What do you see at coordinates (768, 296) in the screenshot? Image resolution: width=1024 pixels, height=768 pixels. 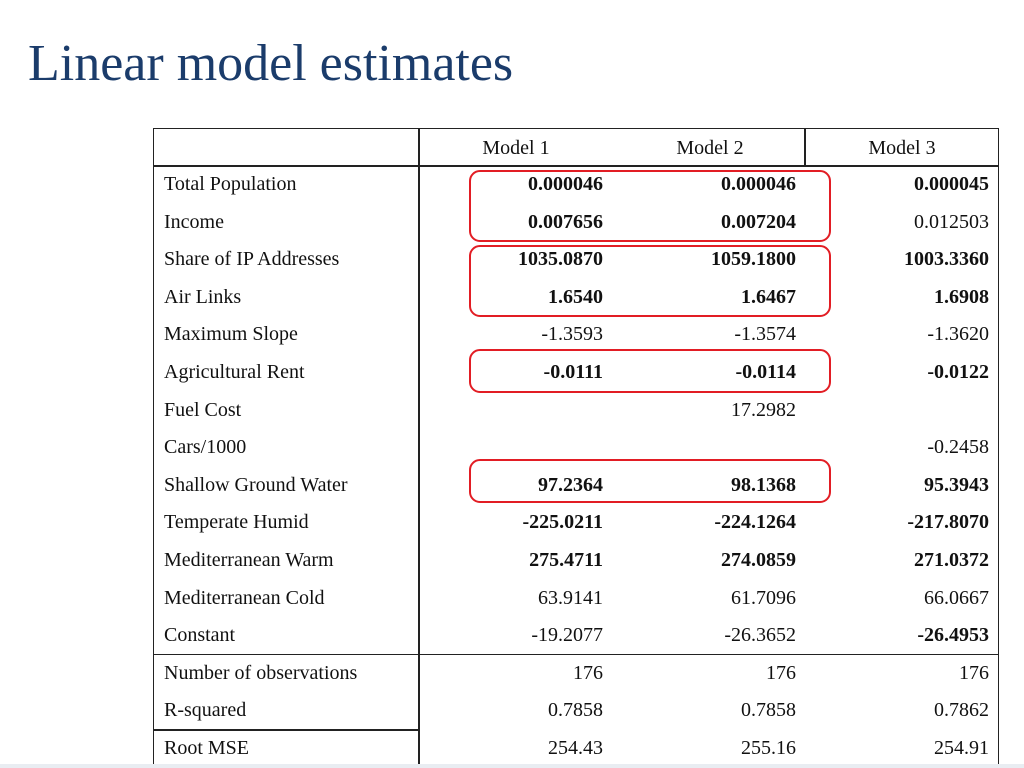 I see `value-cell: 1.6467` at bounding box center [768, 296].